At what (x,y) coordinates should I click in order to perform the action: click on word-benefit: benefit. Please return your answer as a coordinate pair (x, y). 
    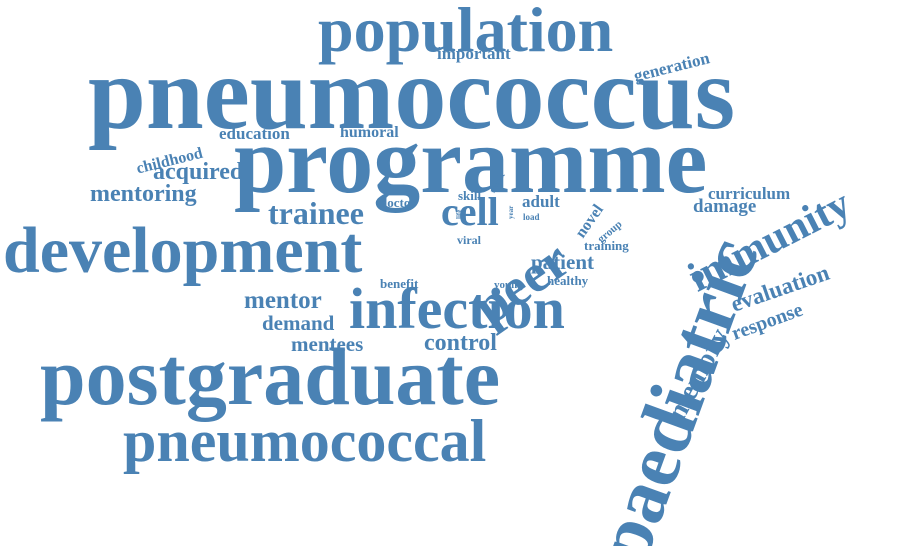
    Looking at the image, I should click on (399, 283).